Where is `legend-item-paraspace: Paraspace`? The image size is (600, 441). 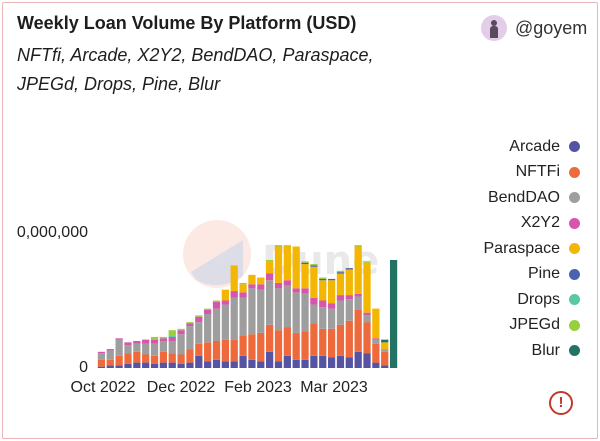 legend-item-paraspace: Paraspace is located at coordinates (510, 249).